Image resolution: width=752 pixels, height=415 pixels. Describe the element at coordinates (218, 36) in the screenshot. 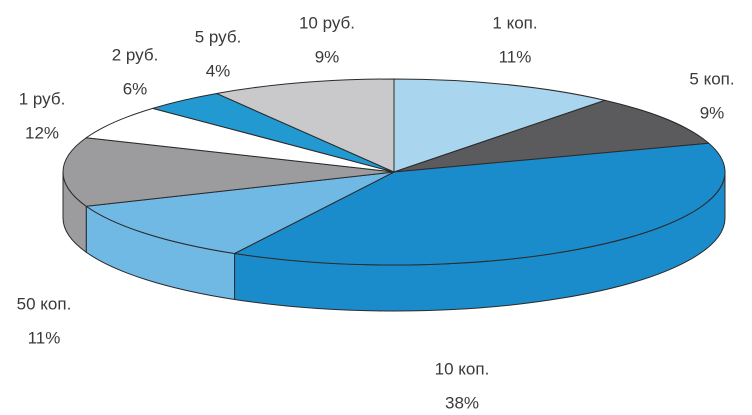

I see `slice-label: 5 руб.` at that location.